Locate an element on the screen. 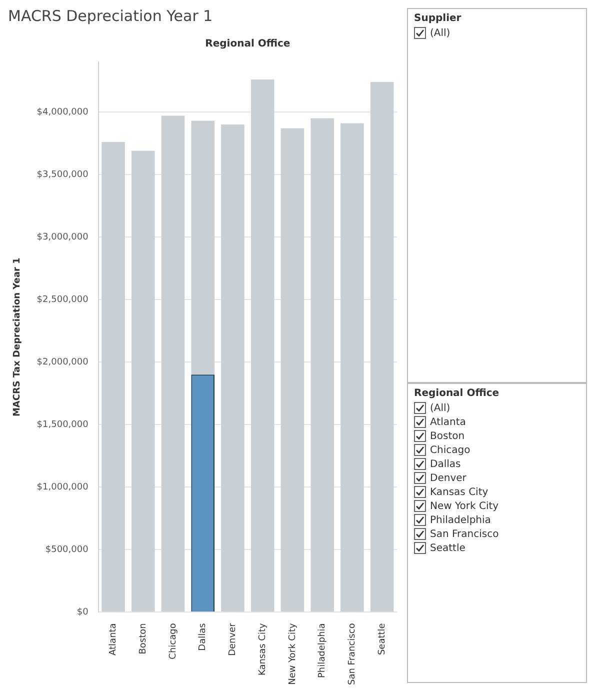 This screenshot has height=700, width=597. text: Supplier is located at coordinates (438, 18).